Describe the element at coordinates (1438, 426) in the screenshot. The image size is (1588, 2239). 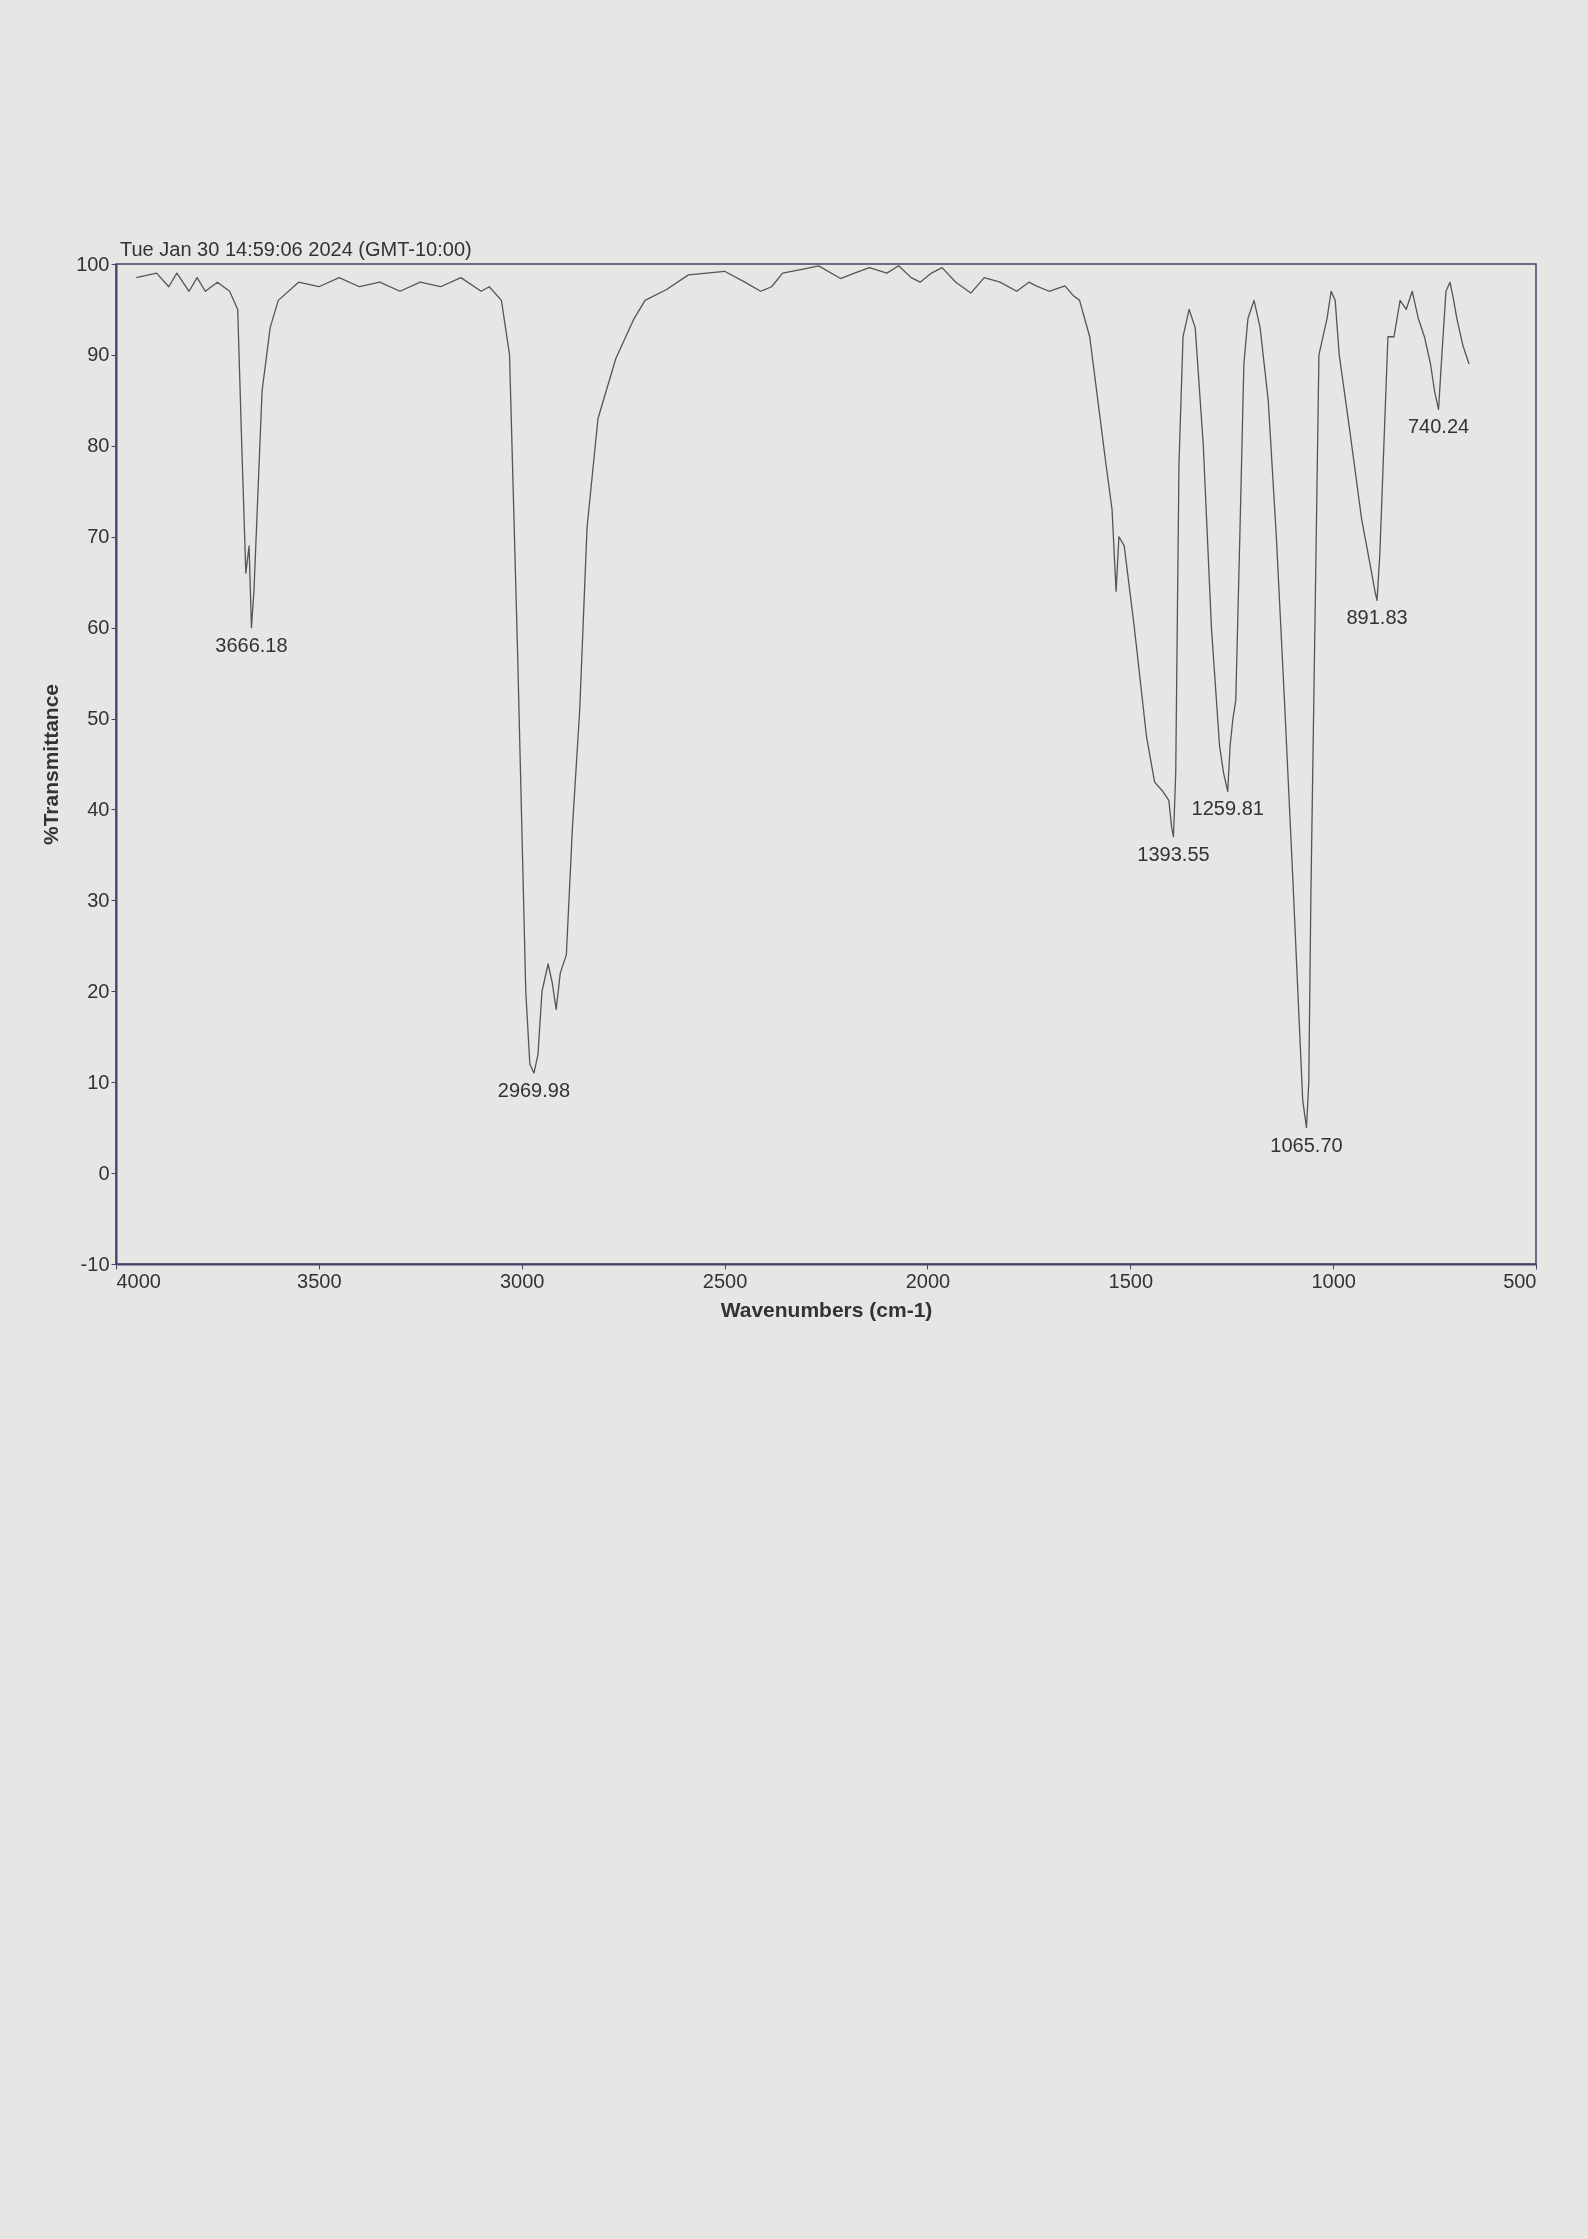
I see `annotation: 740.24` at that location.